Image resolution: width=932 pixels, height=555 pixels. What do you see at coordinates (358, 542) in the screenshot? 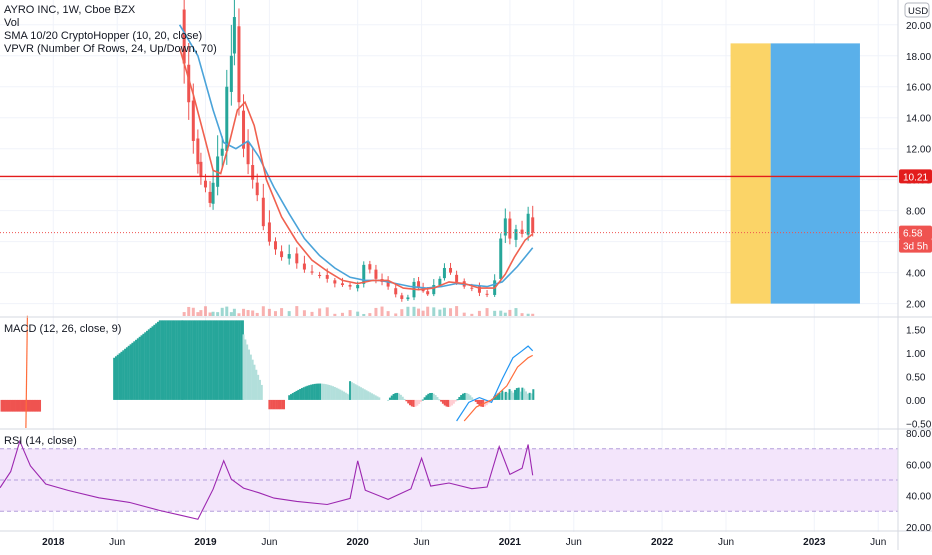
I see `time-axis-tick-label: 2020` at bounding box center [358, 542].